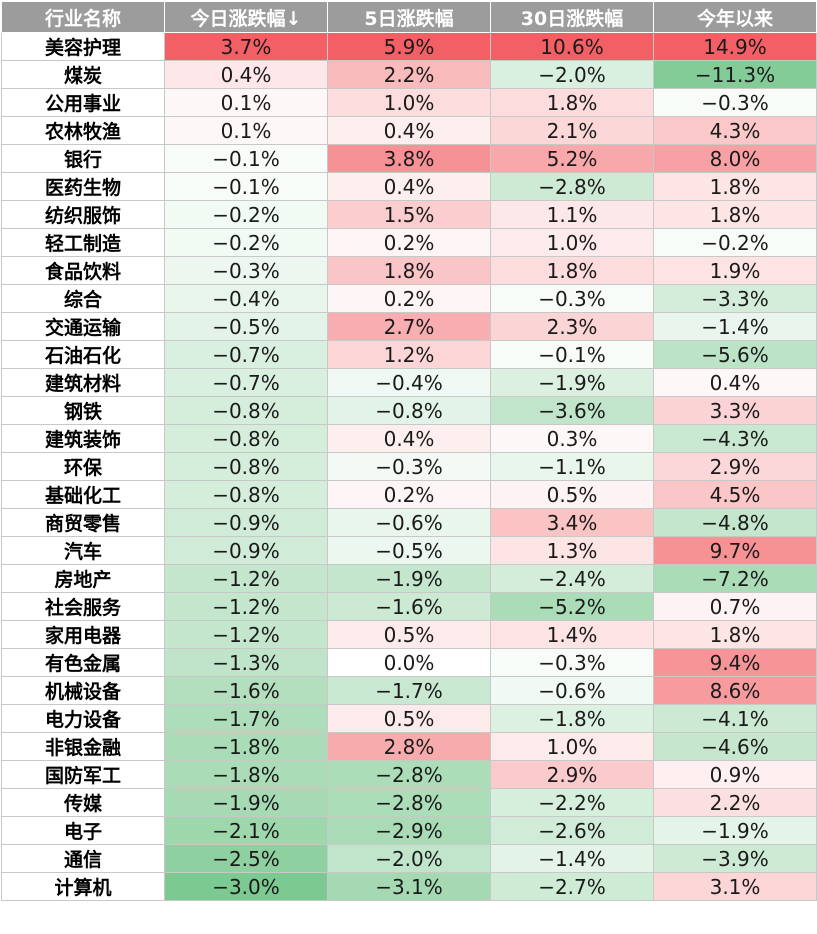 The height and width of the screenshot is (934, 817). I want to click on industry-name: 电力设备, so click(83, 719).